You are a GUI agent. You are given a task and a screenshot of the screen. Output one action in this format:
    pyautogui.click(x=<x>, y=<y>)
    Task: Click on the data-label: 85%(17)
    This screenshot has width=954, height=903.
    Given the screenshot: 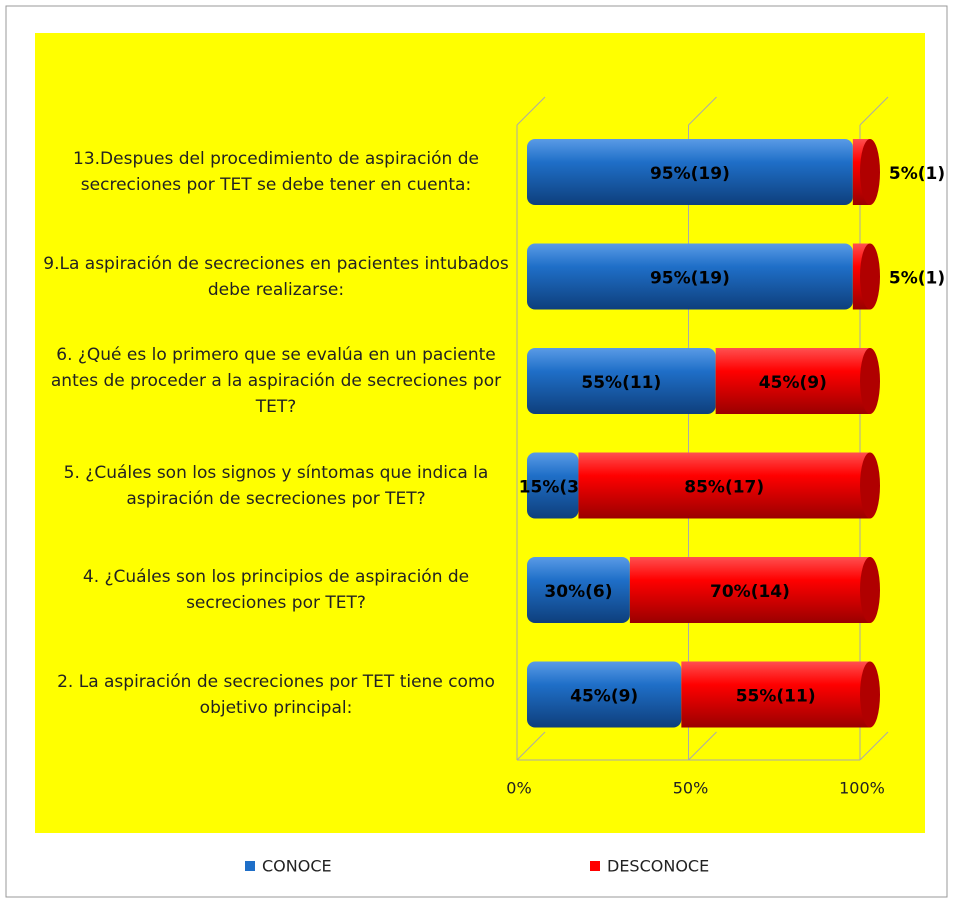 What is the action you would take?
    pyautogui.click(x=724, y=488)
    